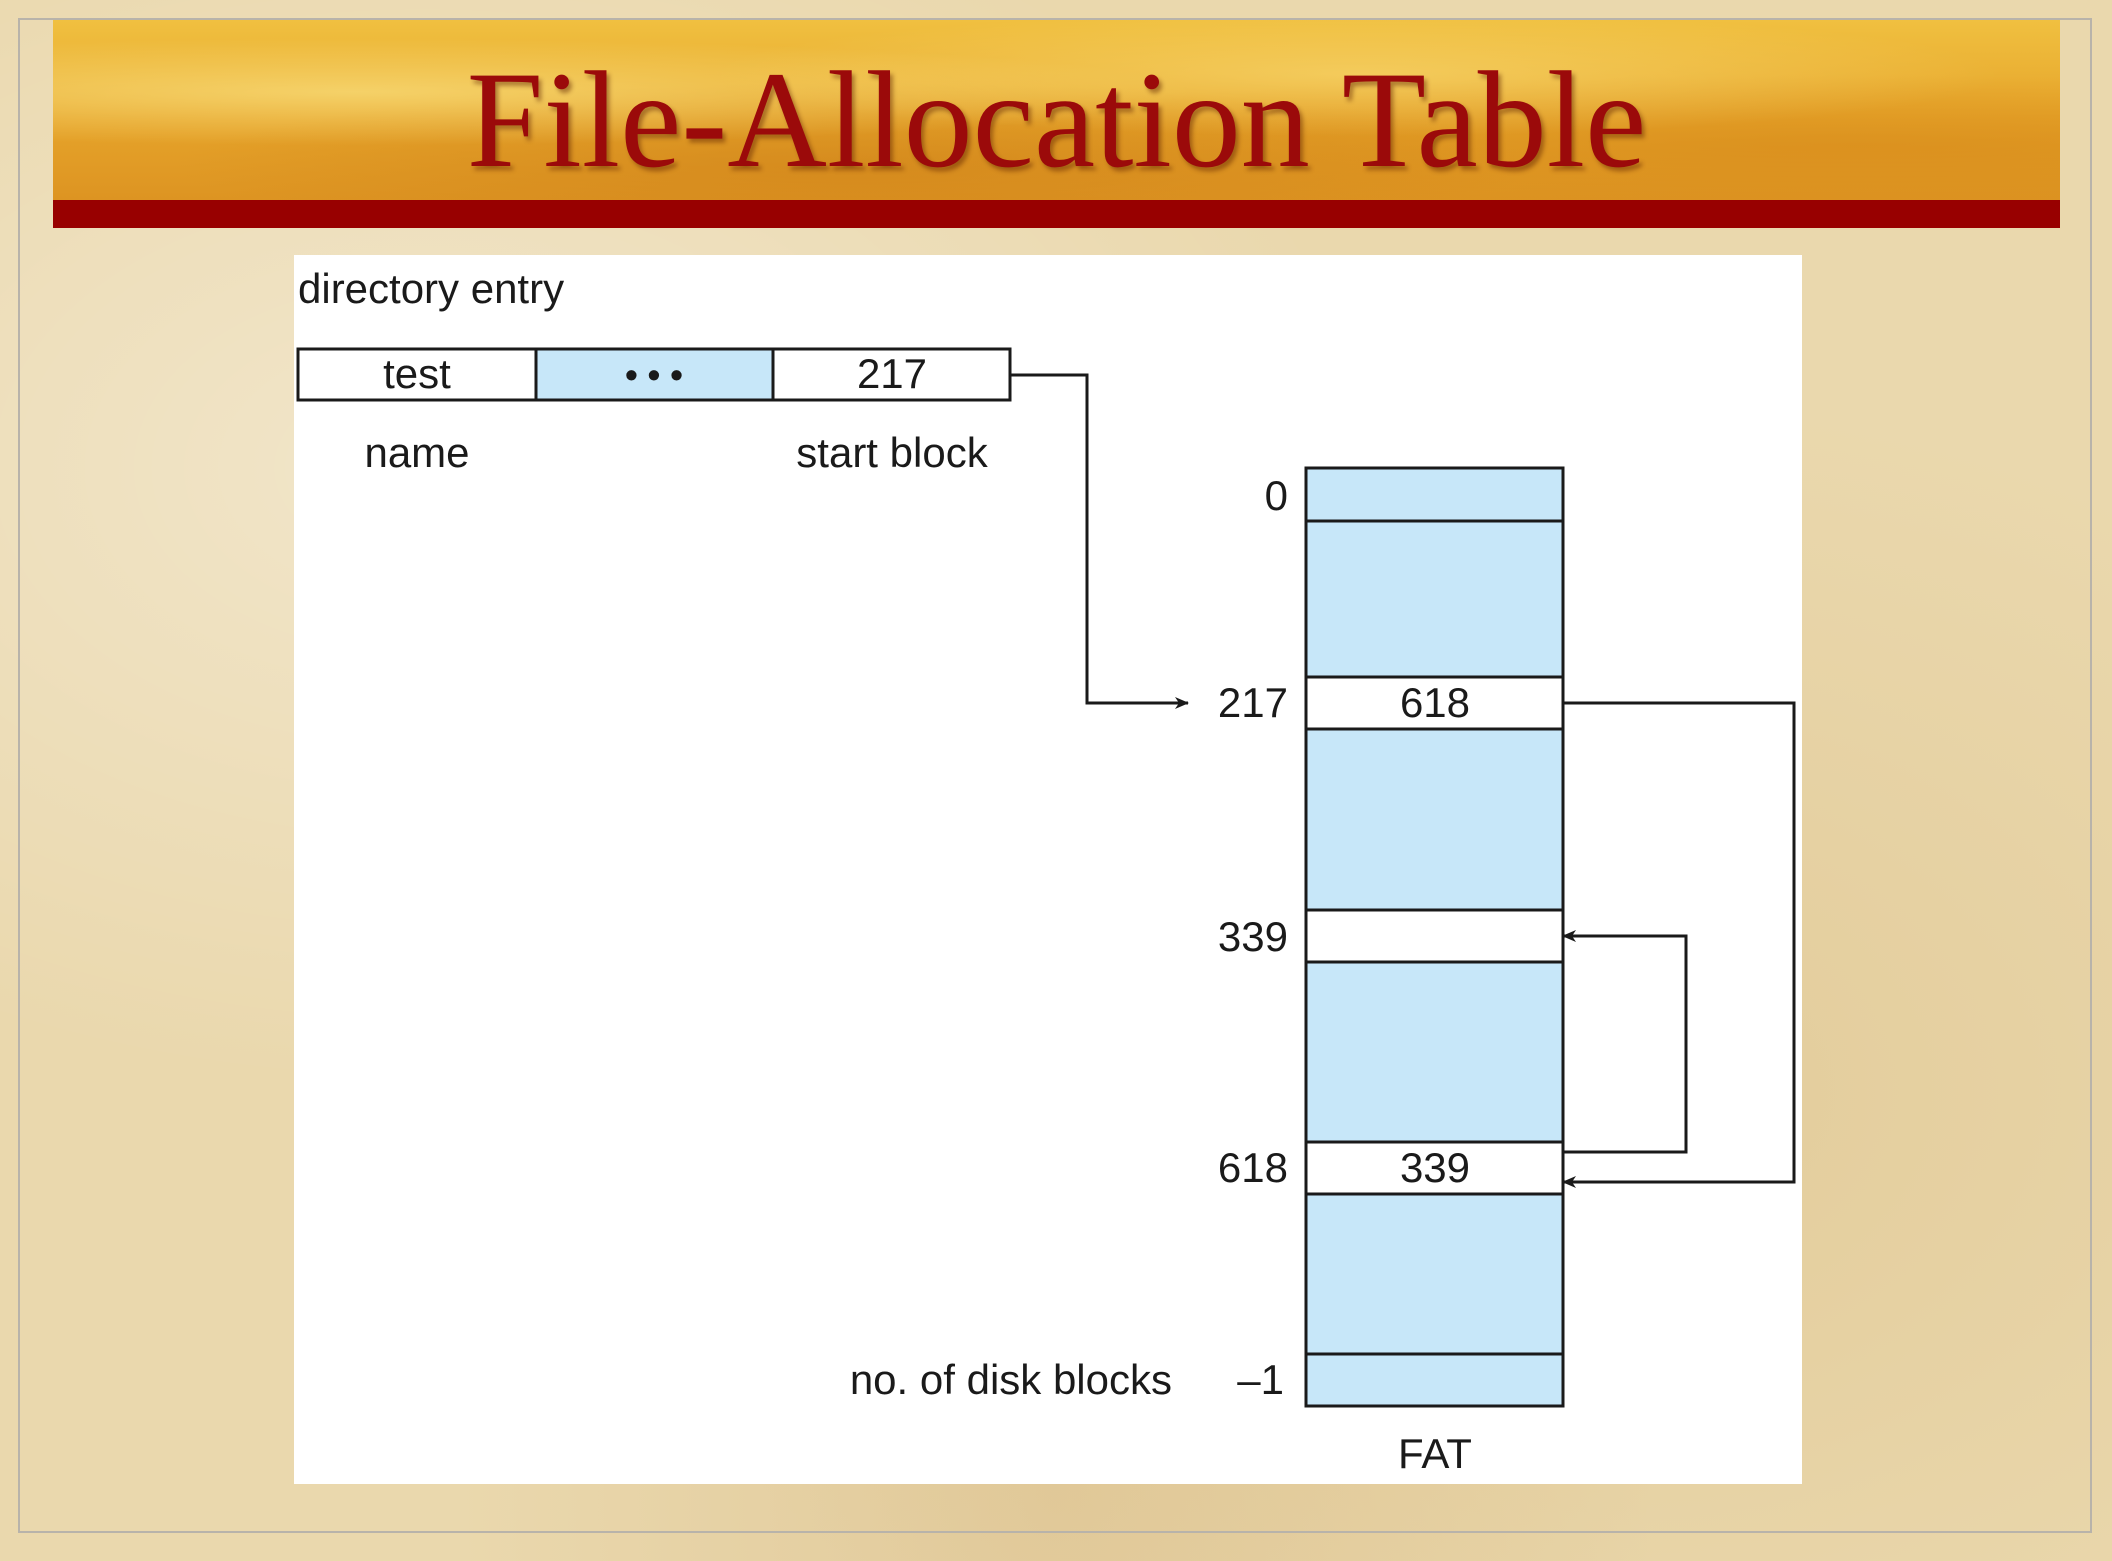 The height and width of the screenshot is (1561, 2112). What do you see at coordinates (1260, 1379) in the screenshot?
I see `index-label-last: –1` at bounding box center [1260, 1379].